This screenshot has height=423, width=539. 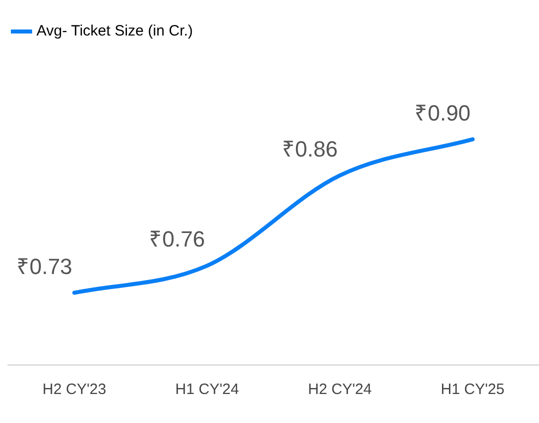 I want to click on x-tick-label: H1 CY'25, so click(x=472, y=389).